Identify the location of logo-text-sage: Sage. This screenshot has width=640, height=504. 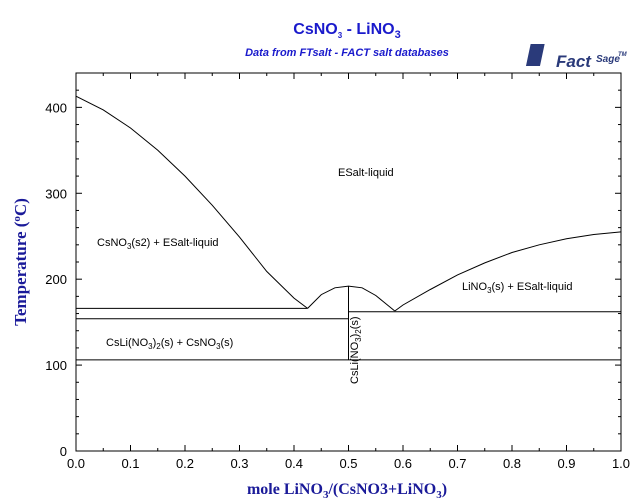
(608, 59).